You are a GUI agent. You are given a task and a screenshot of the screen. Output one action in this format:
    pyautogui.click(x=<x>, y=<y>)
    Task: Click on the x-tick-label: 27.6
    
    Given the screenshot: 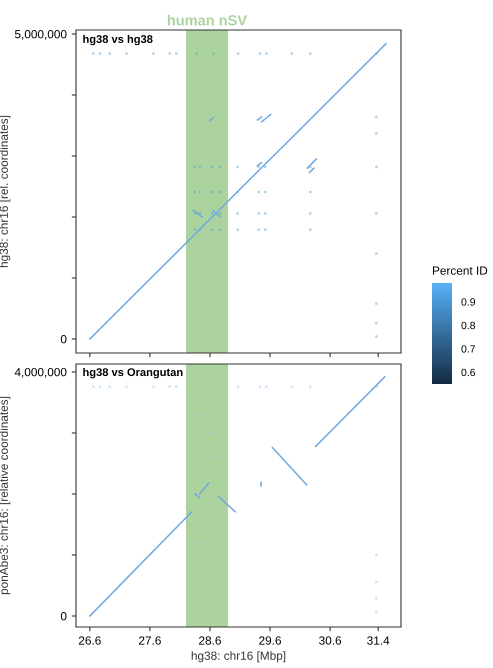 What is the action you would take?
    pyautogui.click(x=150, y=640)
    